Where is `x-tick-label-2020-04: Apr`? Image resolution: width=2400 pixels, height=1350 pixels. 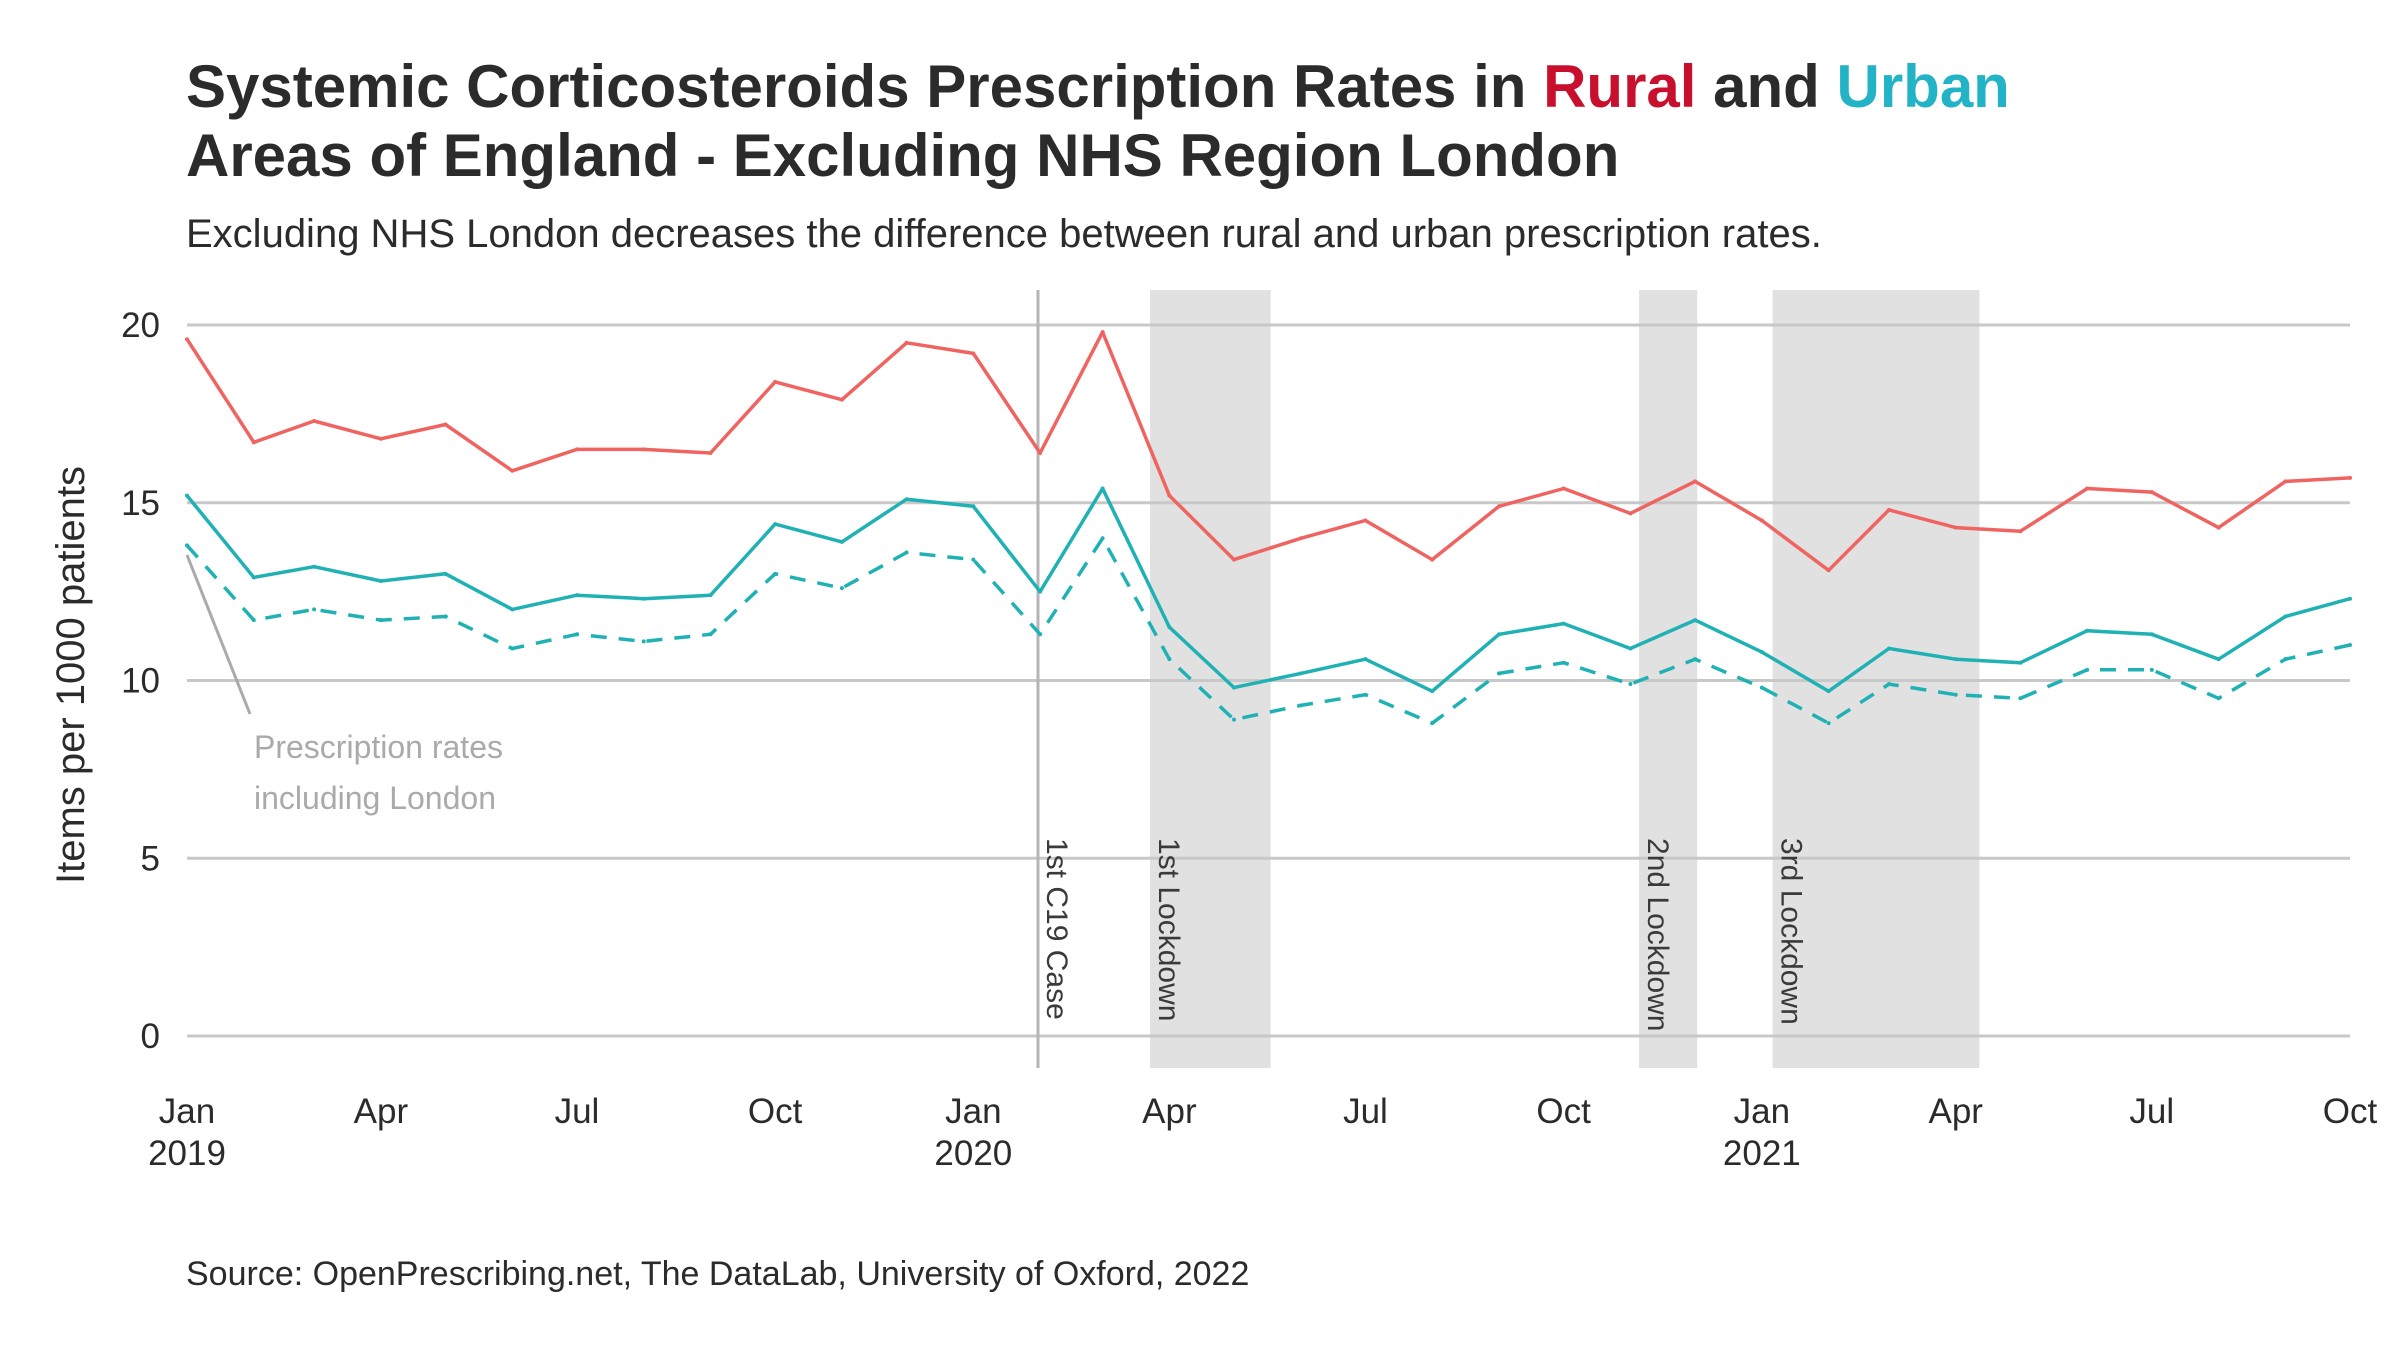
x-tick-label-2020-04: Apr is located at coordinates (1169, 1111).